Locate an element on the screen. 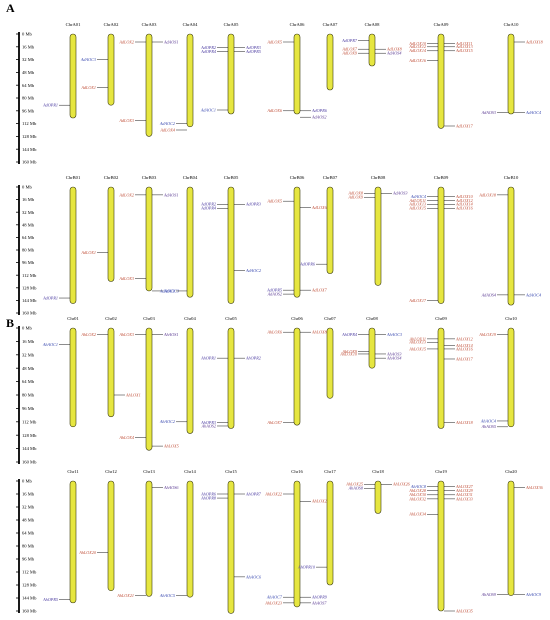 This screenshot has width=550, height=620. gene-label: AhAOC2 is located at coordinates (167, 421).